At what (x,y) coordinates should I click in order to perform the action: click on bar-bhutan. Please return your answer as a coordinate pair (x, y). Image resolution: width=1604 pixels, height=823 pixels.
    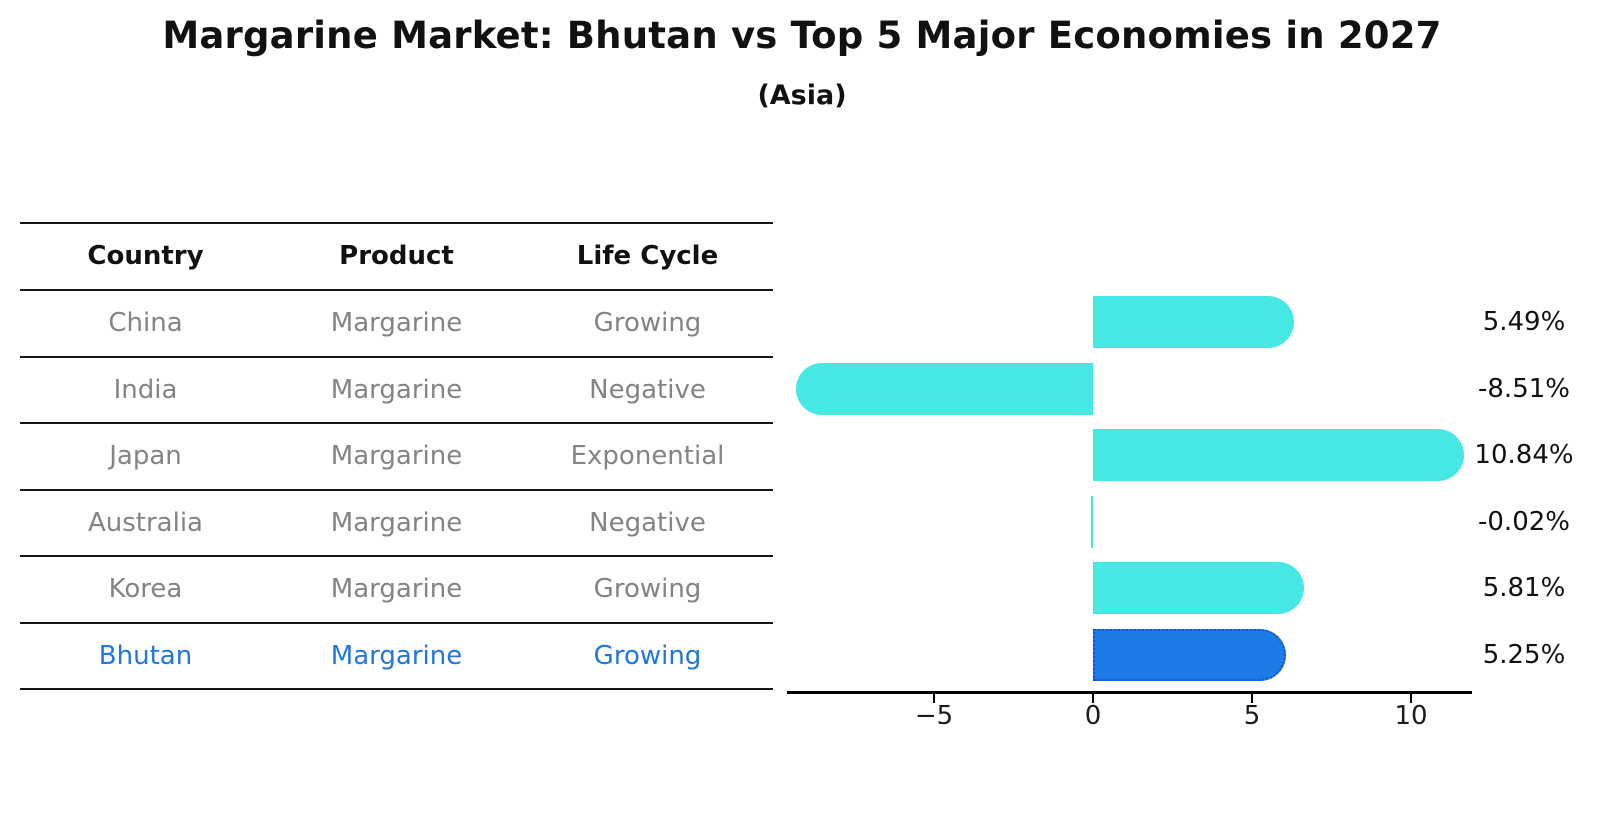
    Looking at the image, I should click on (1189, 654).